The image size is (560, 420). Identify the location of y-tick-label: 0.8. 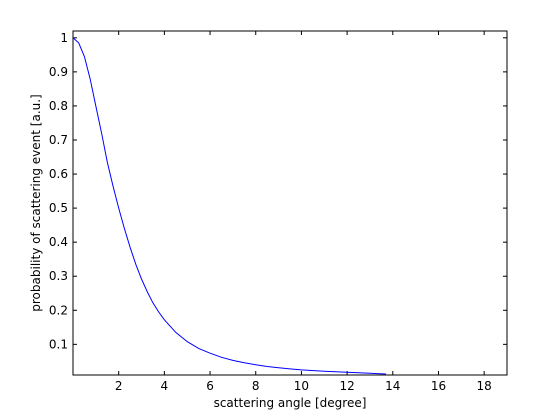
(58, 106).